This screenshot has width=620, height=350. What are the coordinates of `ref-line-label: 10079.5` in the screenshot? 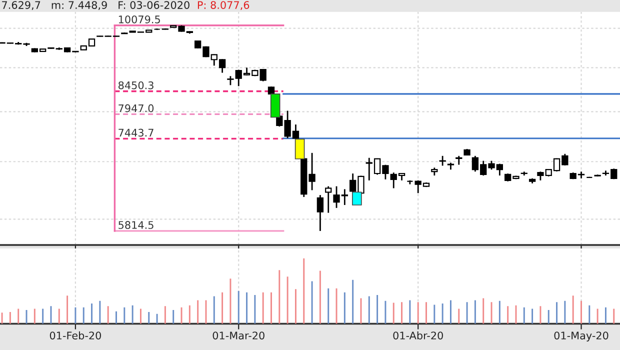 It's located at (139, 19).